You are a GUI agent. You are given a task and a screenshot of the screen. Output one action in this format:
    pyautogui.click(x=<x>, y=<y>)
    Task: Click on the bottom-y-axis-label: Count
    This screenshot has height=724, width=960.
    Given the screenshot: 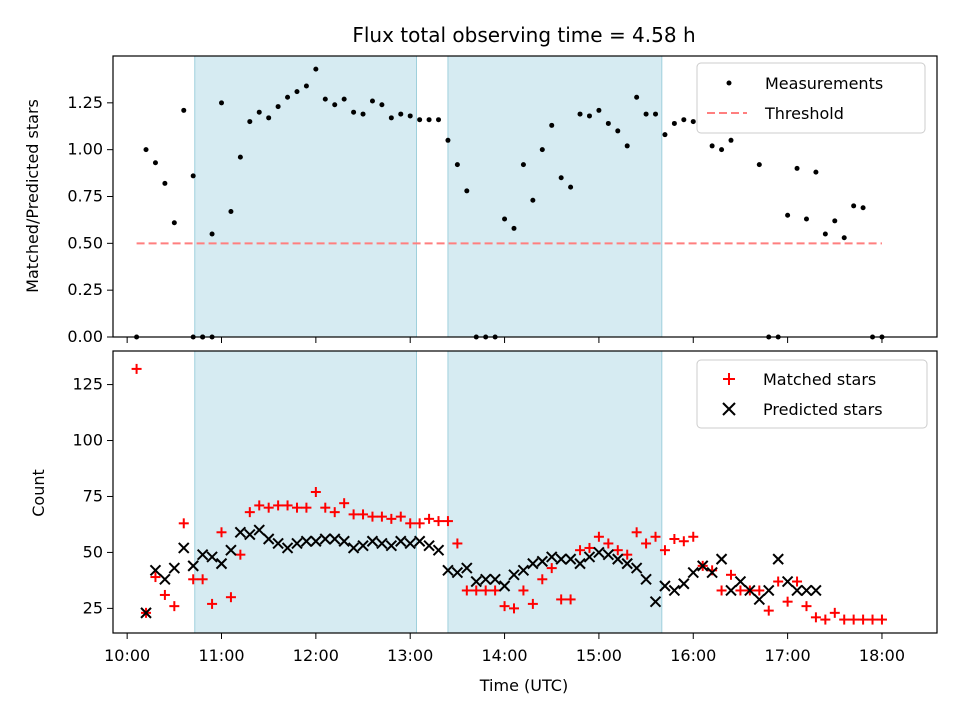 What is the action you would take?
    pyautogui.click(x=38, y=493)
    